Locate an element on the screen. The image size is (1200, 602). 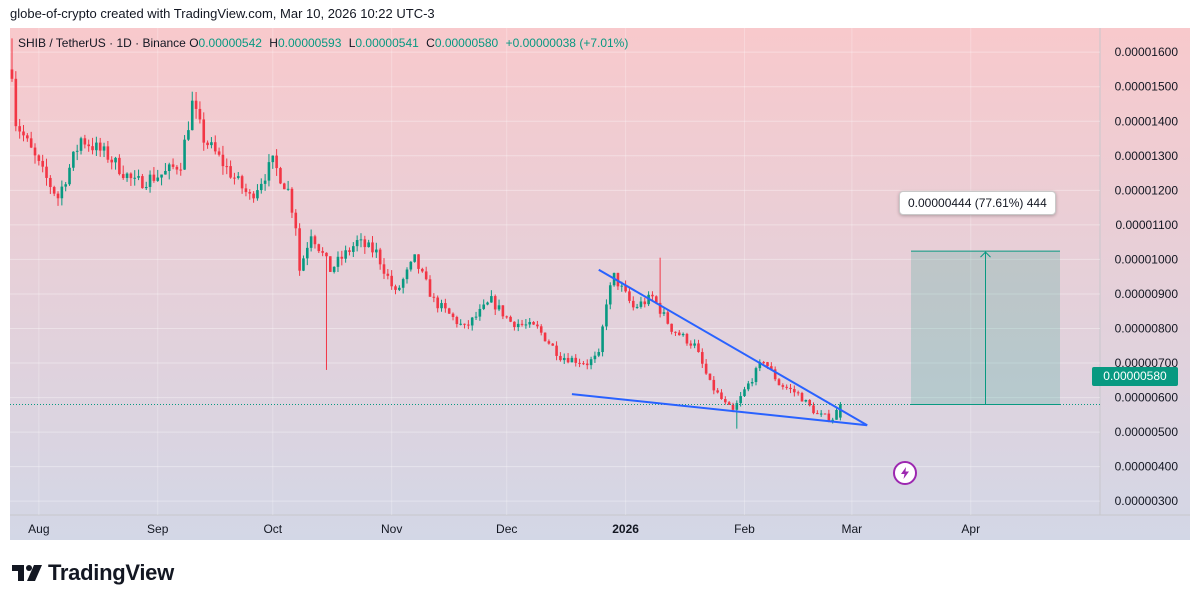
y-tick-label: 0.00001500 is located at coordinates (1147, 87).